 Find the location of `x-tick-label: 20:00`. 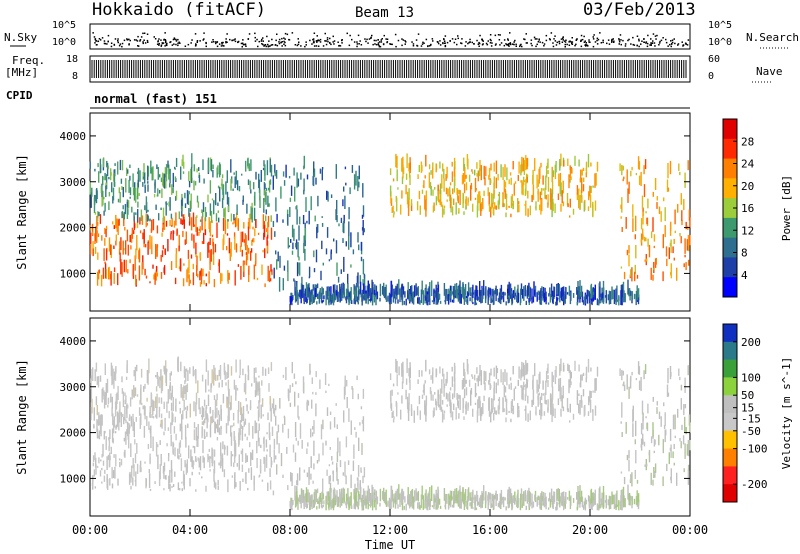

x-tick-label: 20:00 is located at coordinates (590, 530).